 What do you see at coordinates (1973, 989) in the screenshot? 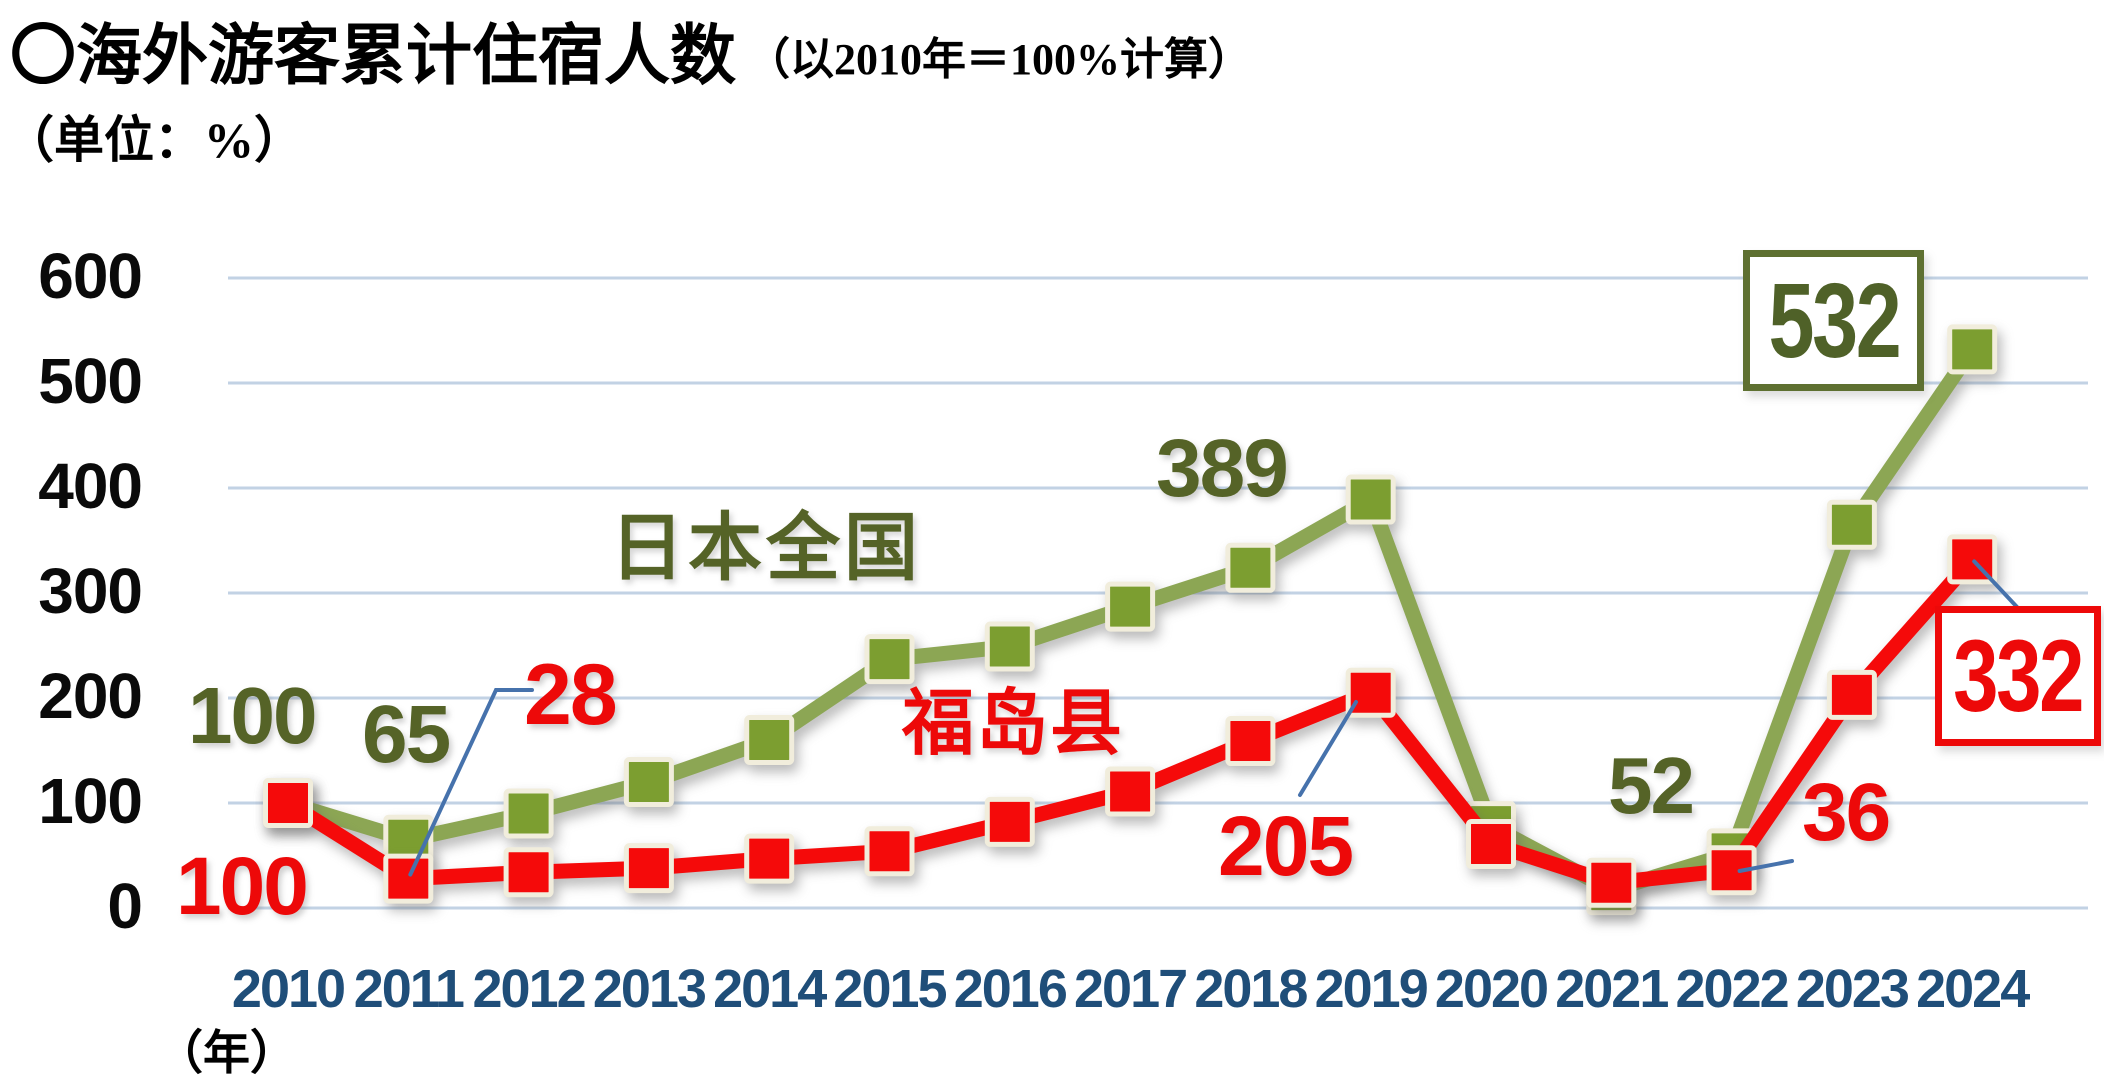
I see `x-axis-label-2024: 2024` at bounding box center [1973, 989].